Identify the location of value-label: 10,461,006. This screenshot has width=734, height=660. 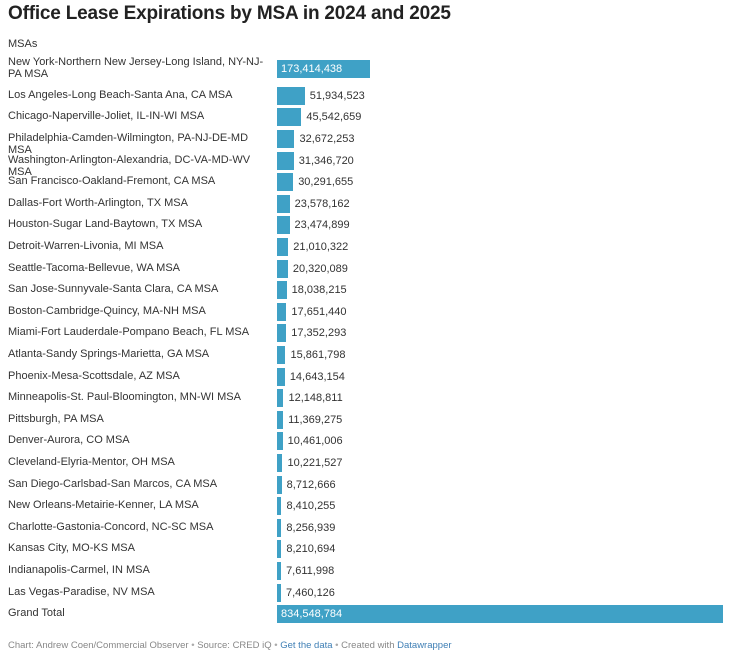
(315, 441).